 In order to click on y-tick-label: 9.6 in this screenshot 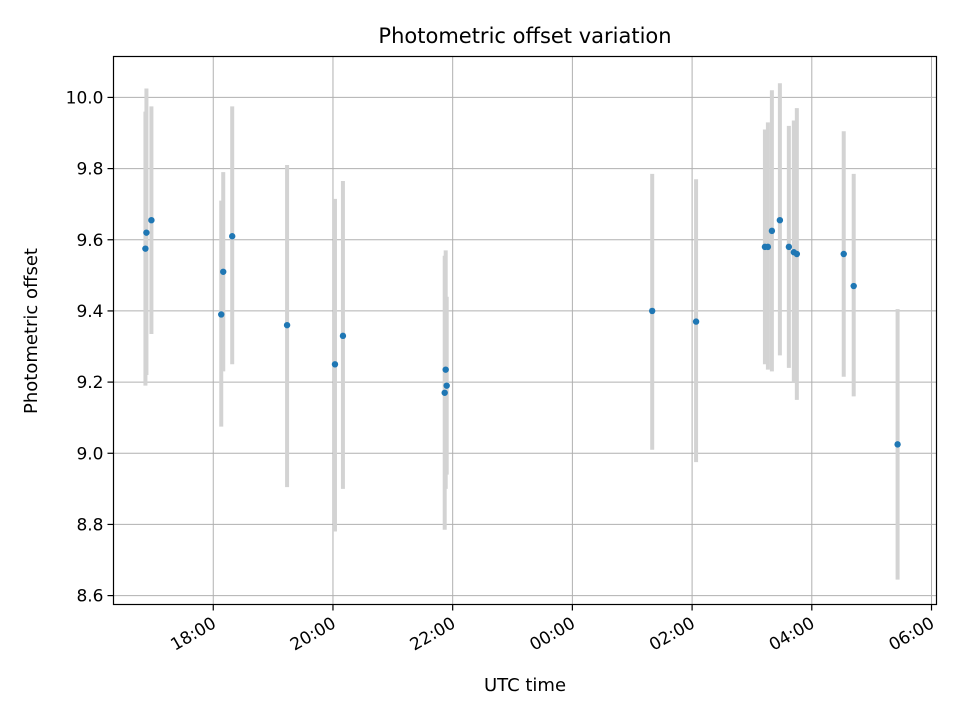, I will do `click(89, 241)`.